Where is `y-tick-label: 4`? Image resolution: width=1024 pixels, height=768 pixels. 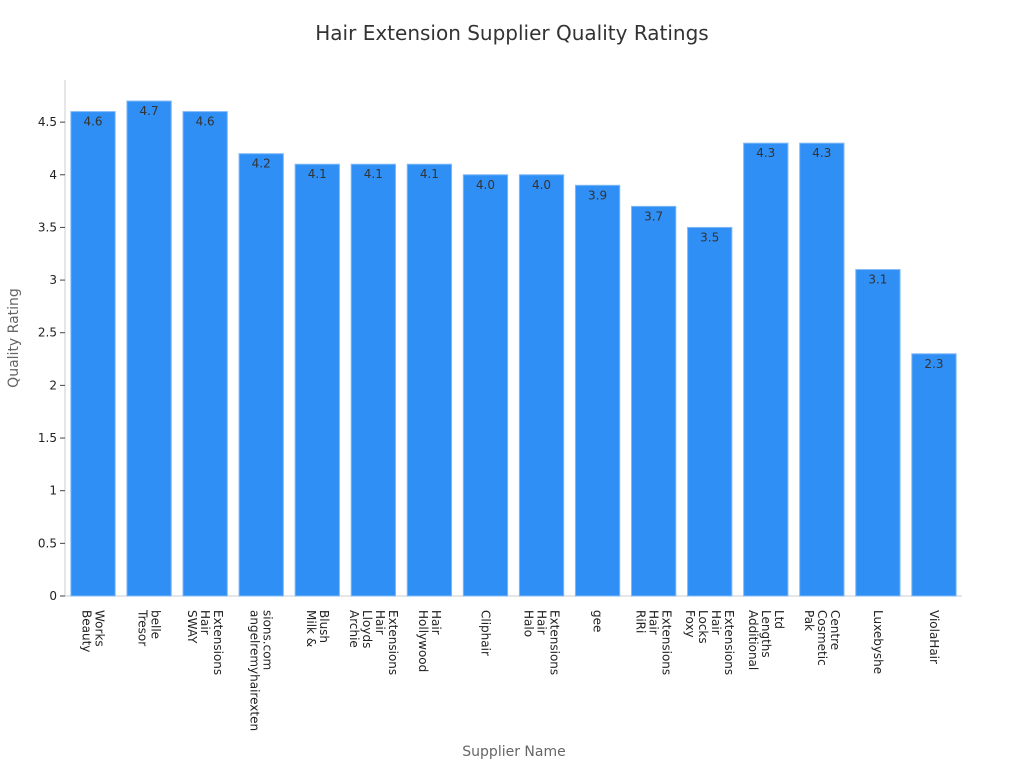
y-tick-label: 4 is located at coordinates (53, 175).